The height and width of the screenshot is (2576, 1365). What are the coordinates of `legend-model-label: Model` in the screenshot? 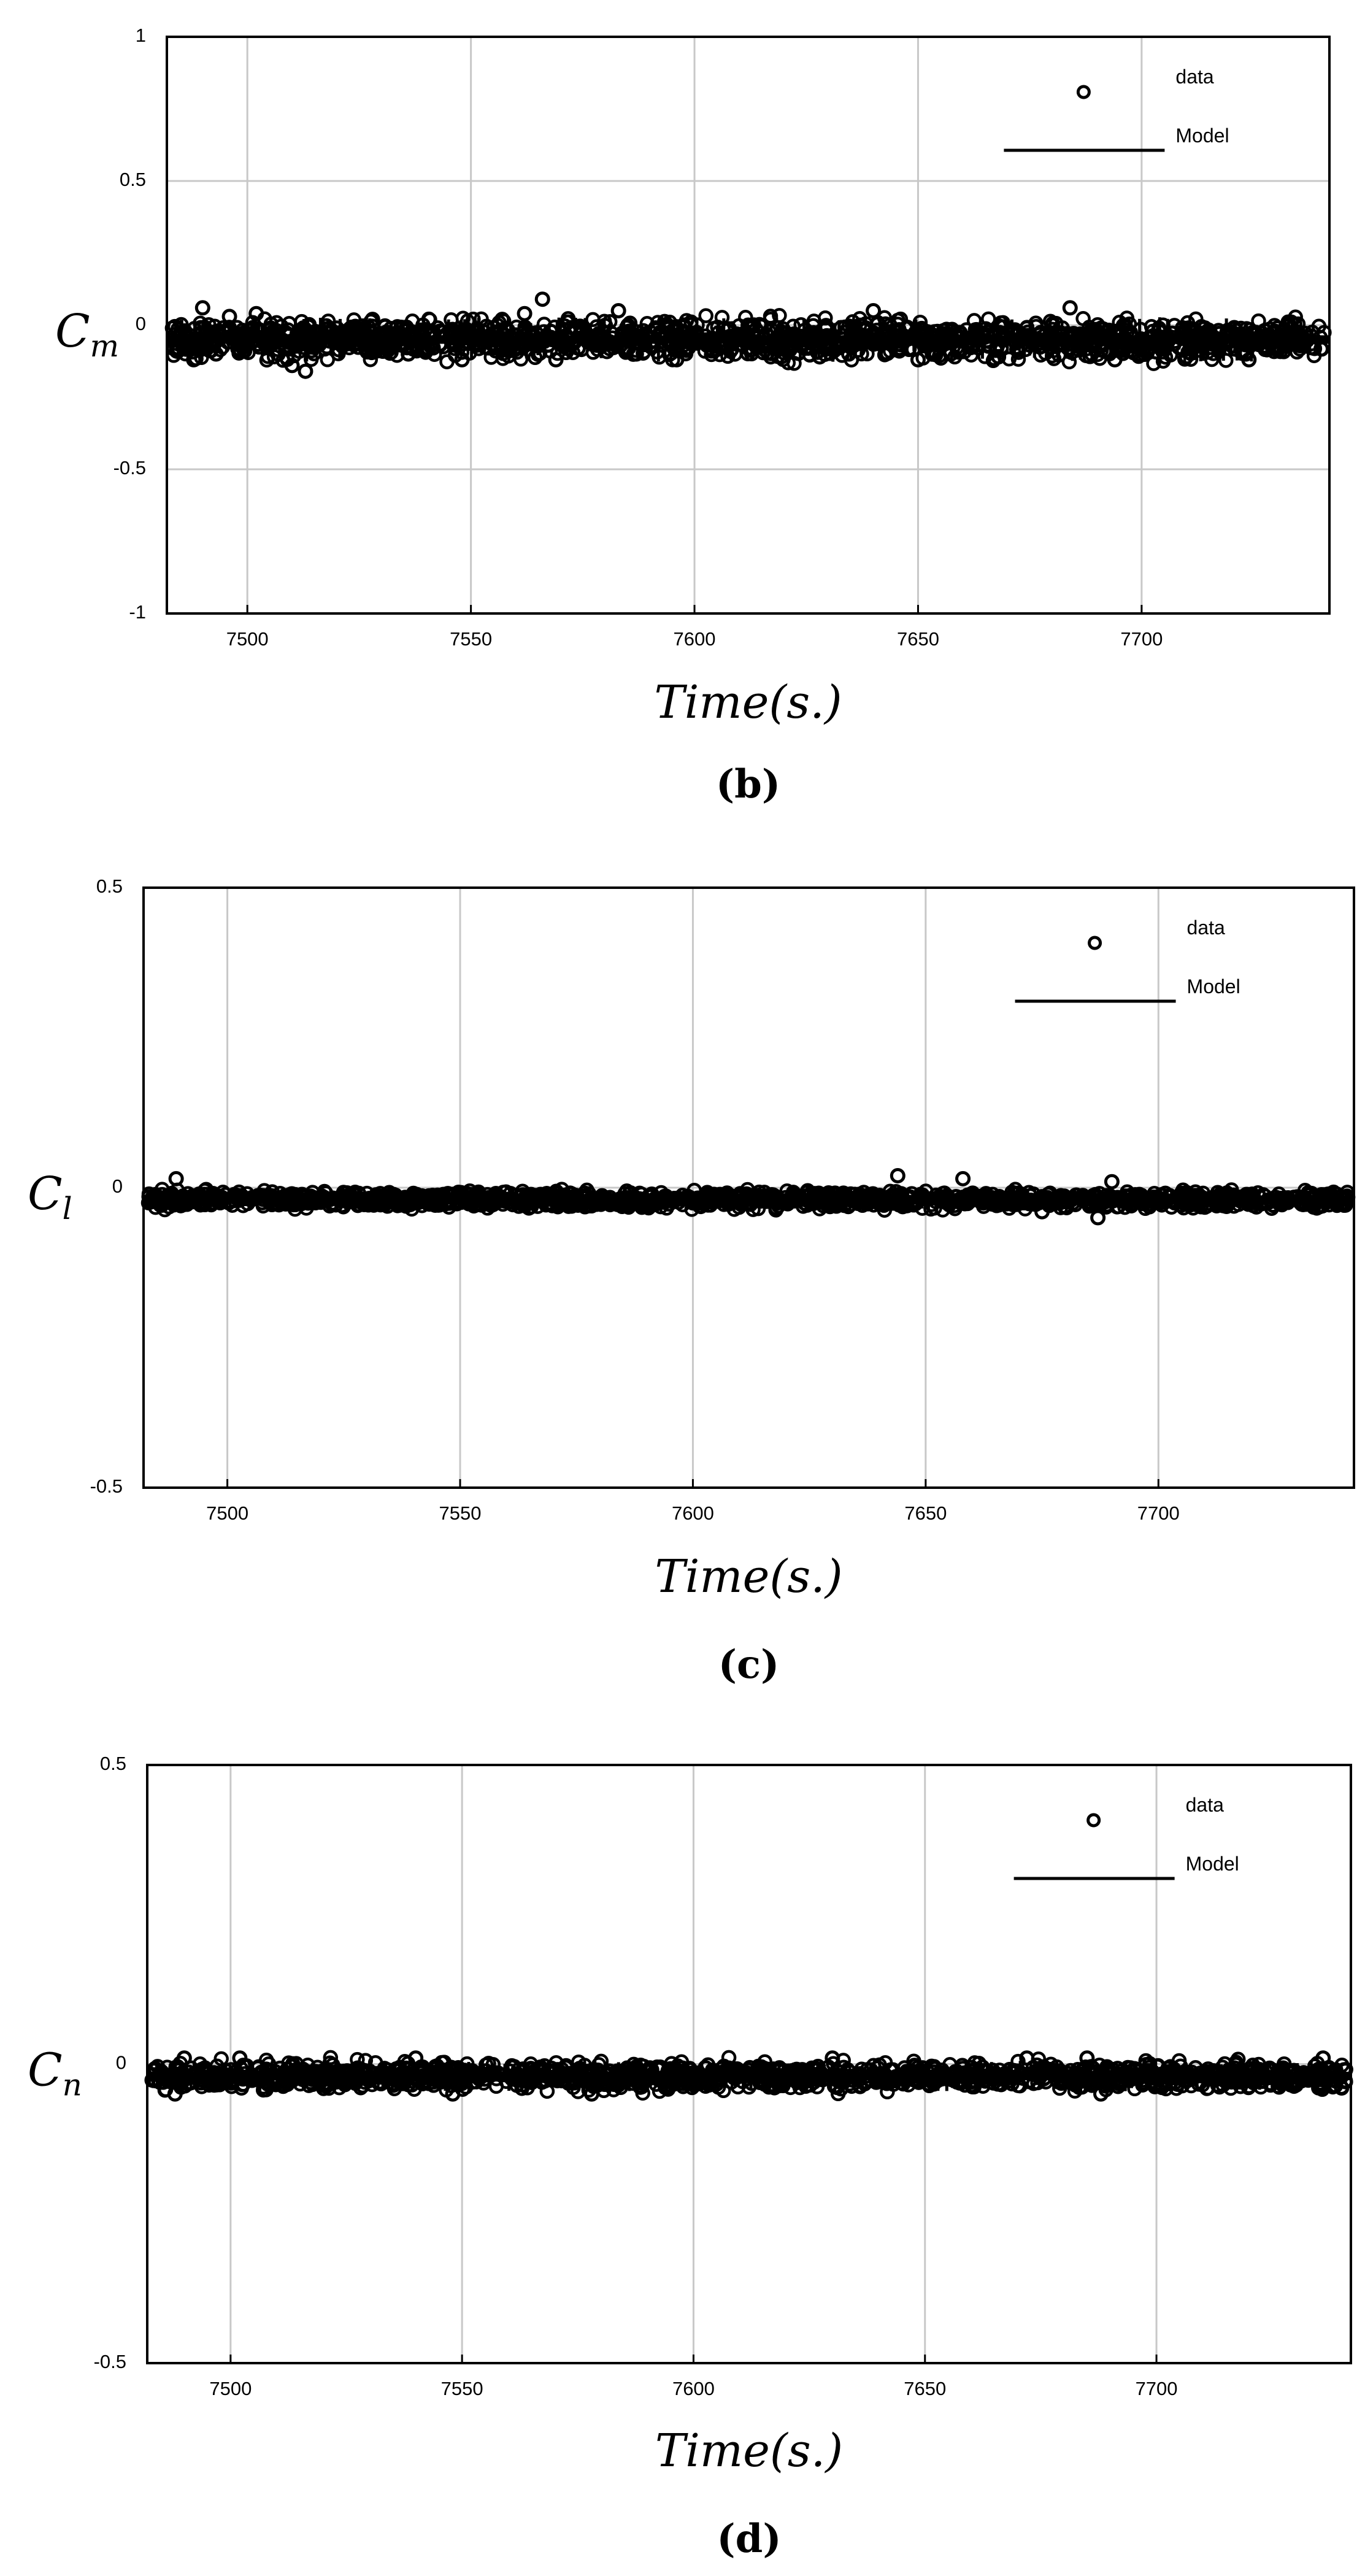 It's located at (1213, 986).